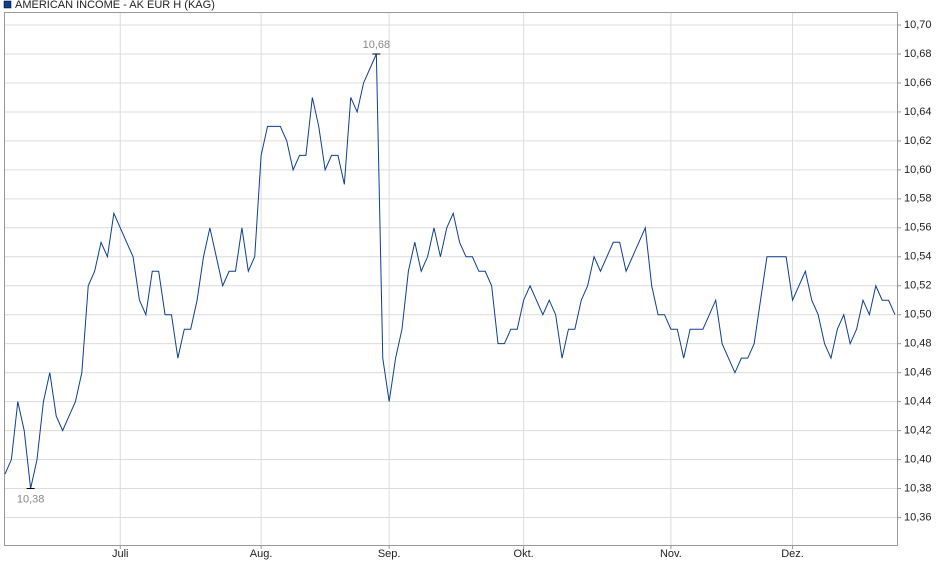 Image resolution: width=940 pixels, height=584 pixels. I want to click on y-tick-label: 10,60, so click(918, 170).